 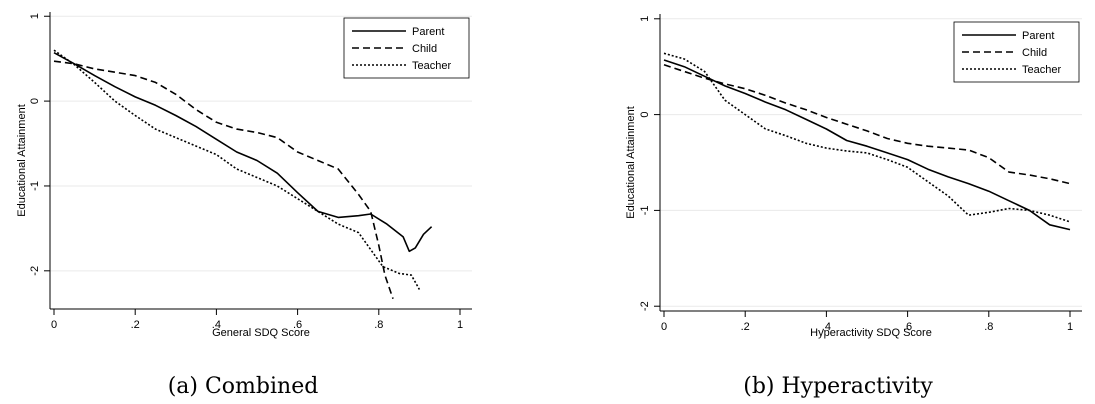 I want to click on x-axis-title: Hyperactivity SDQ Score, so click(x=871, y=333).